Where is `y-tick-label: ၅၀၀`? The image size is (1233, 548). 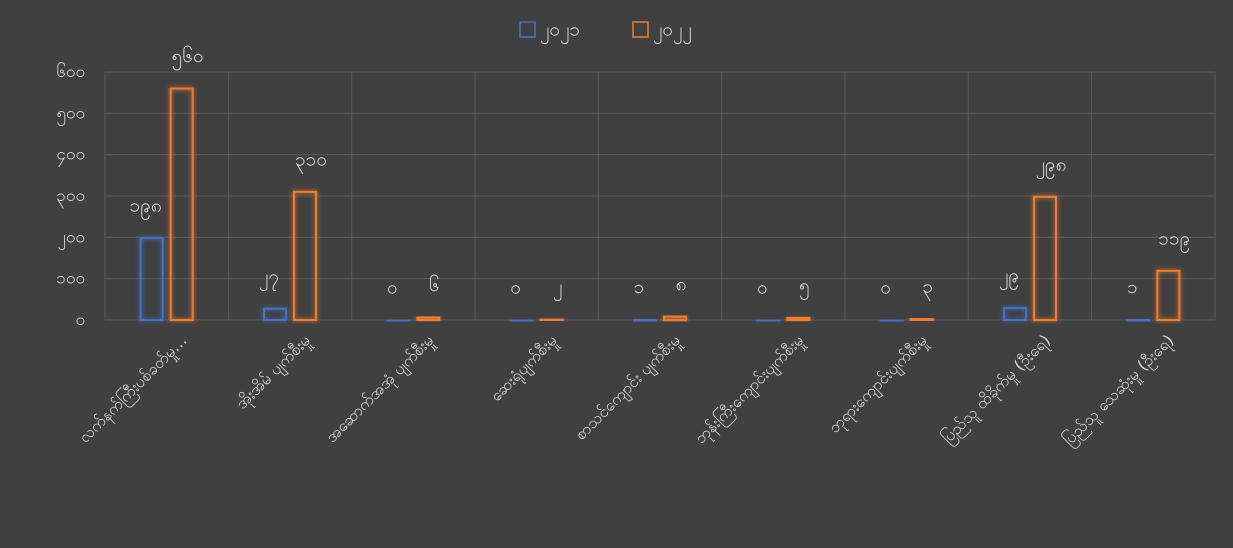
y-tick-label: ၅၀၀ is located at coordinates (70, 114).